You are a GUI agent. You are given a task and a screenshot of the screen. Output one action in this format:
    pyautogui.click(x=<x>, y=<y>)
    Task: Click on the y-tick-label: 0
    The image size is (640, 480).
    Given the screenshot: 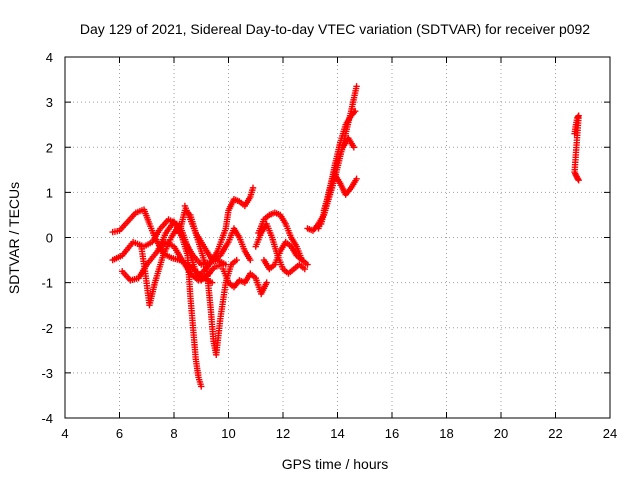 What is the action you would take?
    pyautogui.click(x=49, y=238)
    